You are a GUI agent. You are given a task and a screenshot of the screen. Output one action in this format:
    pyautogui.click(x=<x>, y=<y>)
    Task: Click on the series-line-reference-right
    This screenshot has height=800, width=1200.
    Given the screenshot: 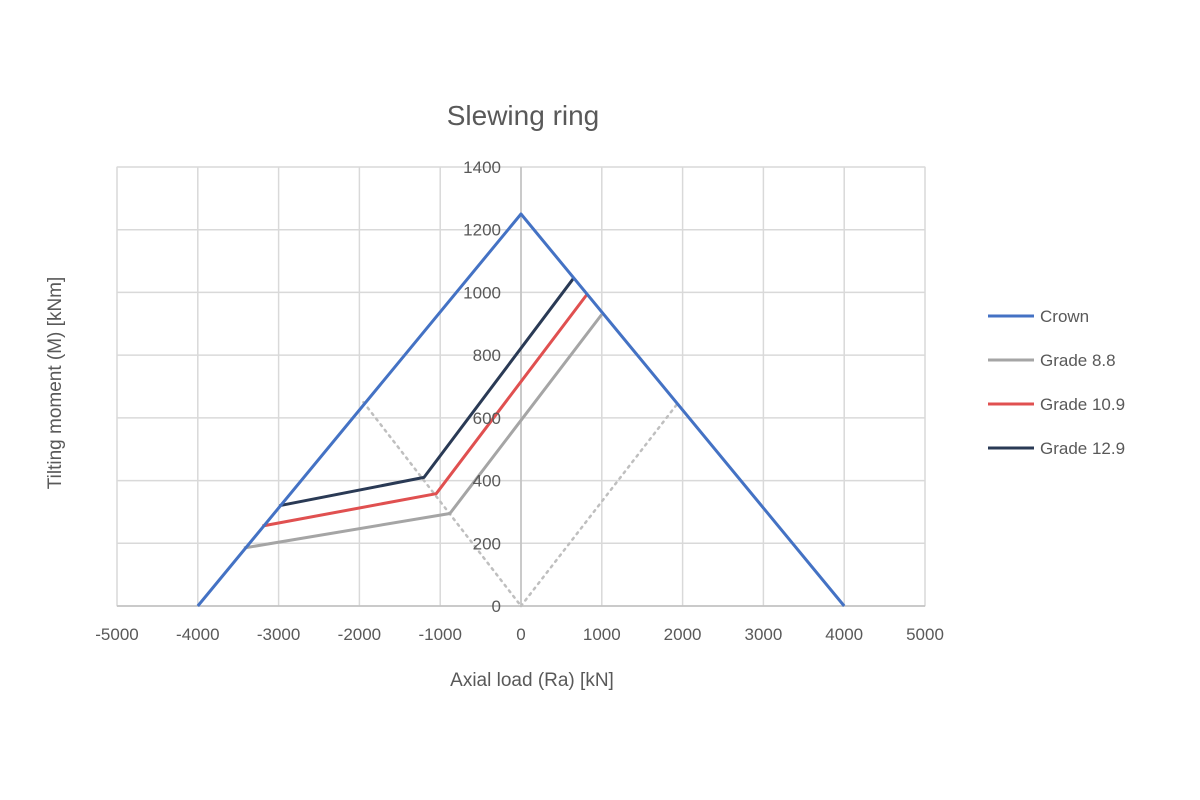 What is the action you would take?
    pyautogui.click(x=599, y=504)
    